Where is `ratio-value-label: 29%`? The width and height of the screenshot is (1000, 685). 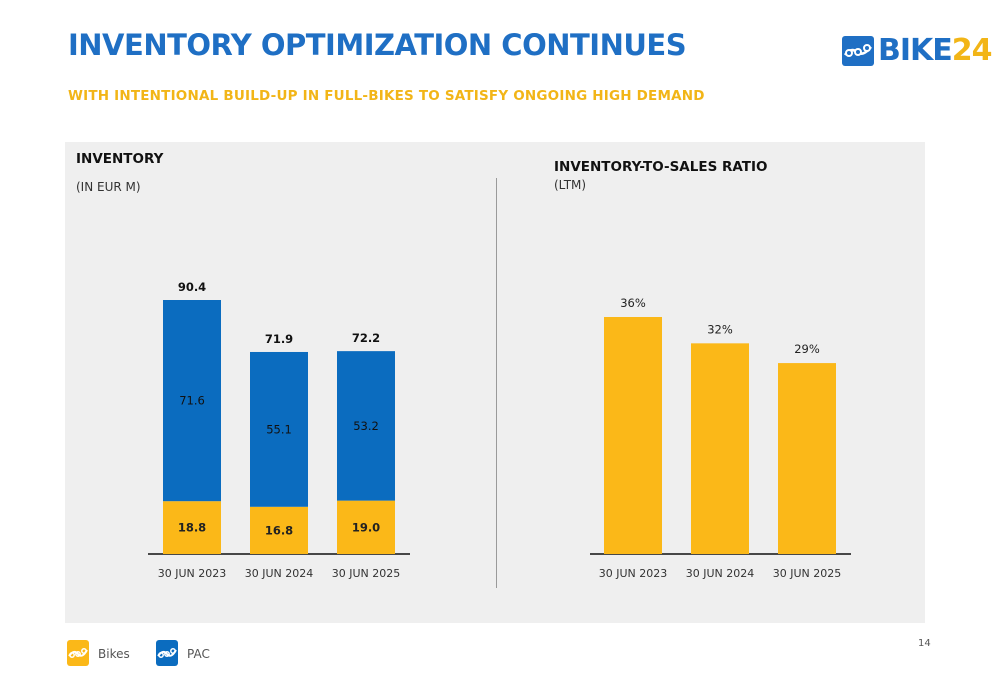
ratio-value-label: 29% is located at coordinates (807, 349).